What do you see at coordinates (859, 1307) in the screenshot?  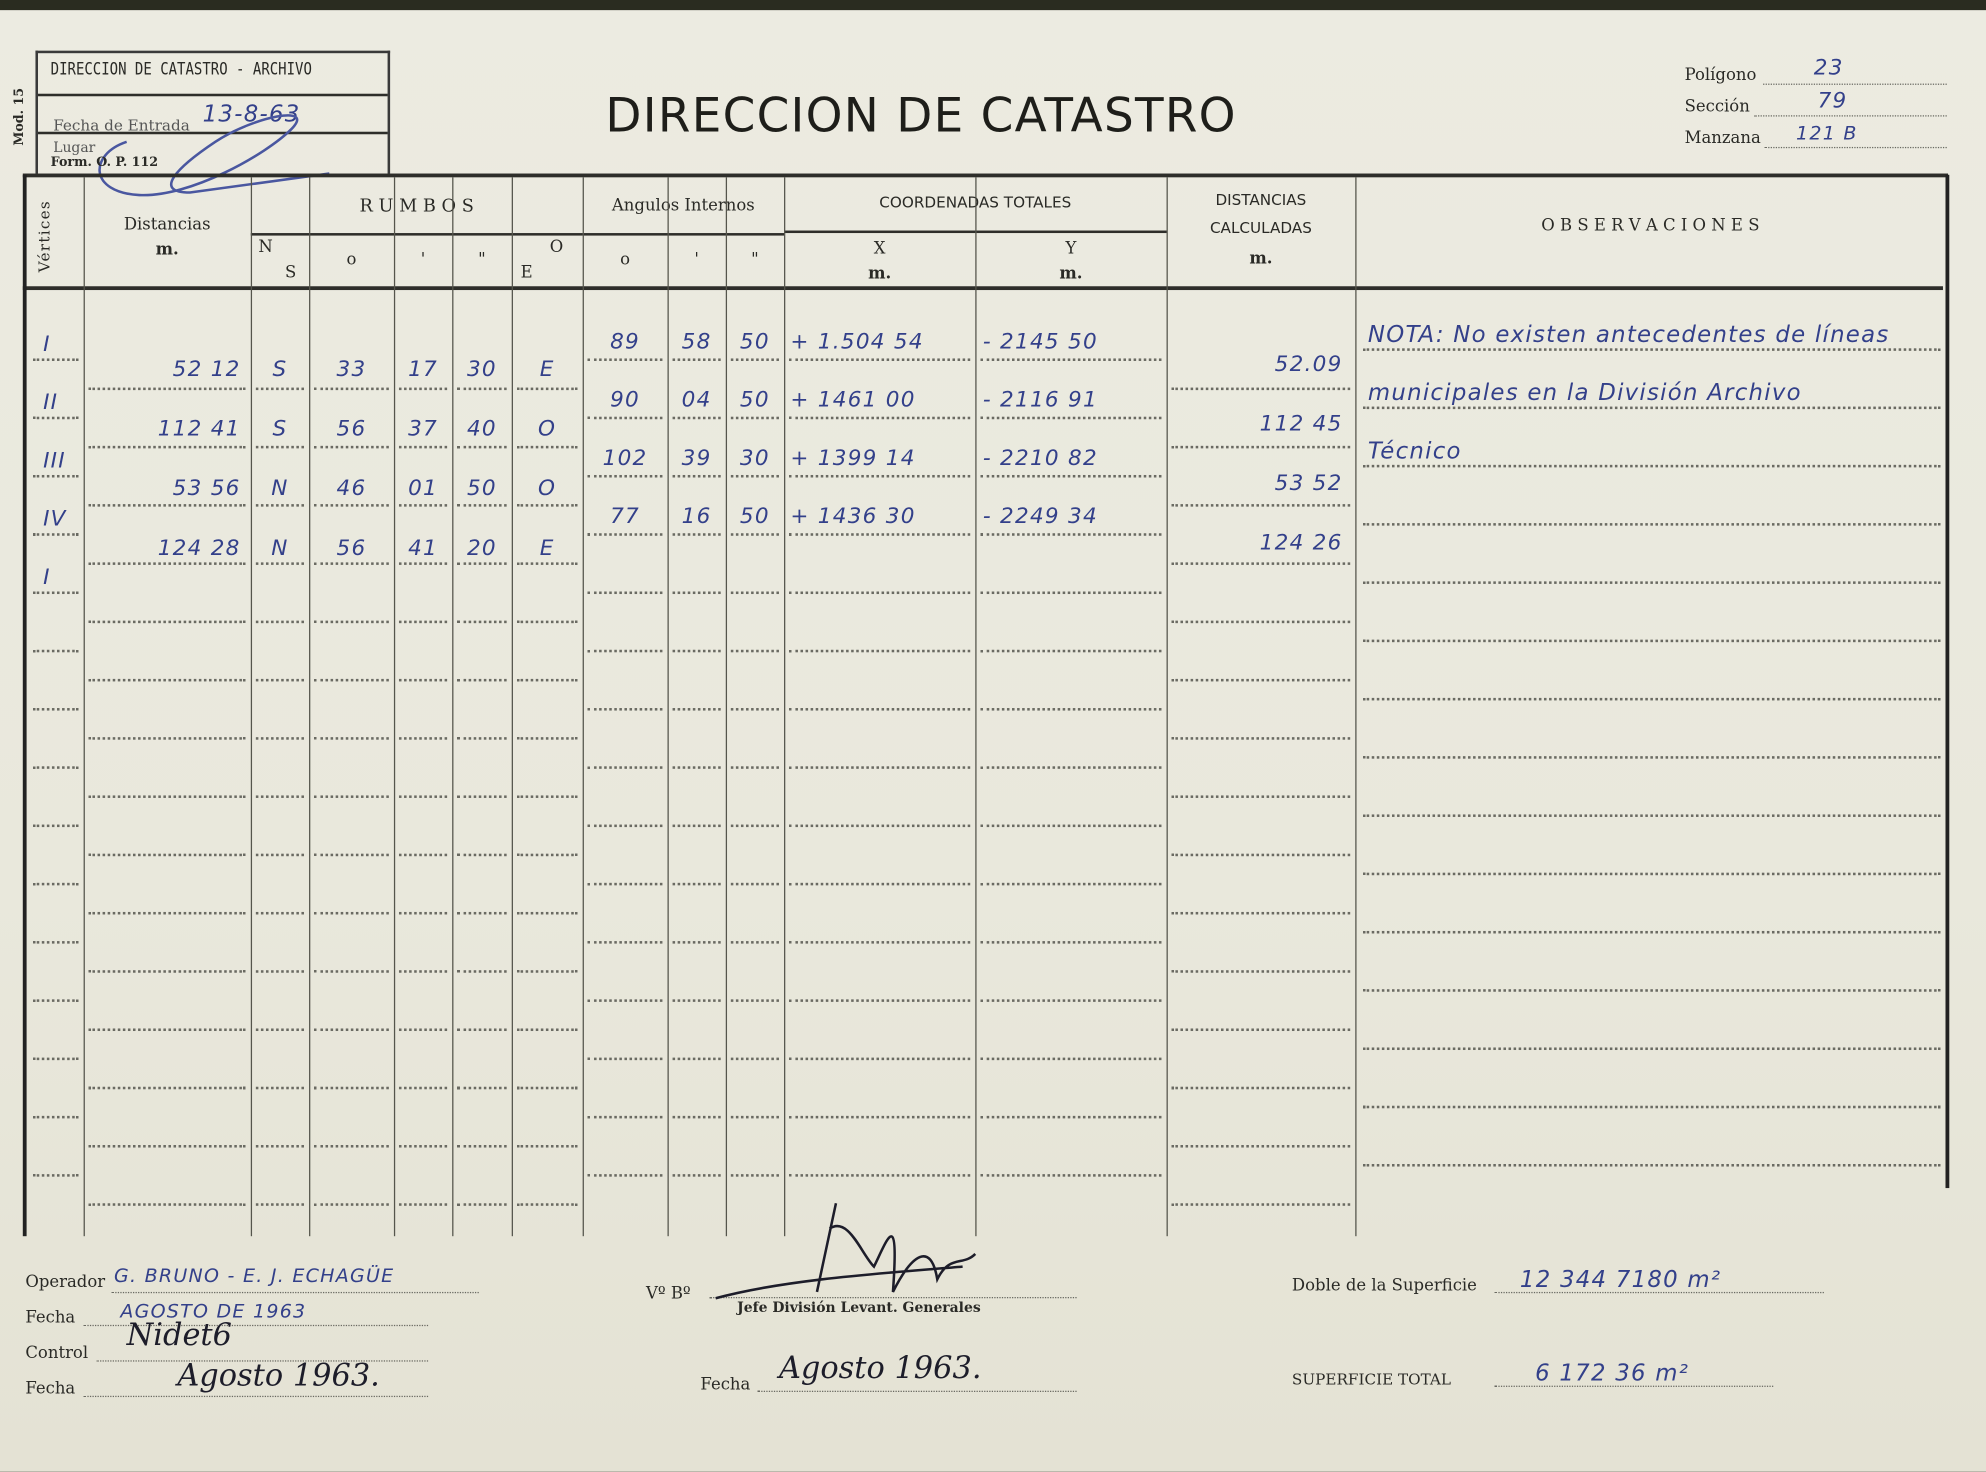 I see `jefe-label: Jefe División Levant. Generales` at bounding box center [859, 1307].